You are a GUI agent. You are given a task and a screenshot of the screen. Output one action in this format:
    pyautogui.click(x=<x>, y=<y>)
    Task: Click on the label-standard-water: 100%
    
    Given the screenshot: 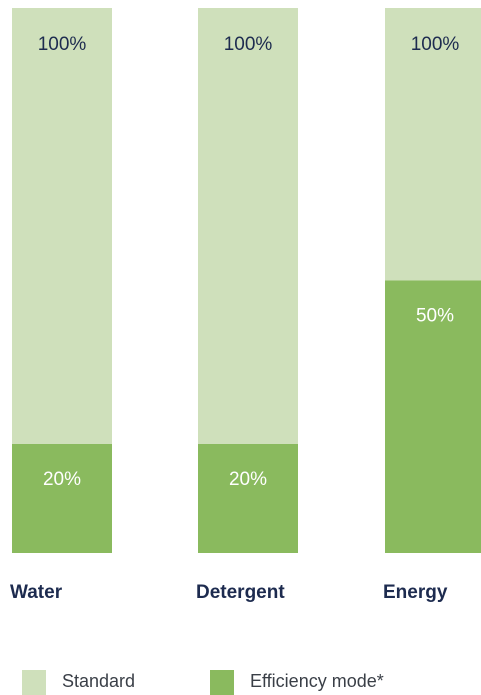 What is the action you would take?
    pyautogui.click(x=62, y=44)
    